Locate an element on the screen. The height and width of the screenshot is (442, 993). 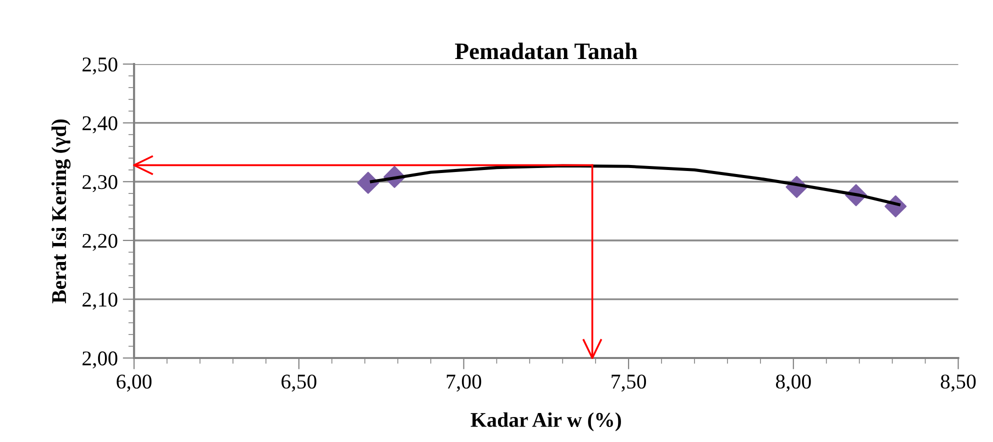
x-tick-label: 8,00 is located at coordinates (793, 383).